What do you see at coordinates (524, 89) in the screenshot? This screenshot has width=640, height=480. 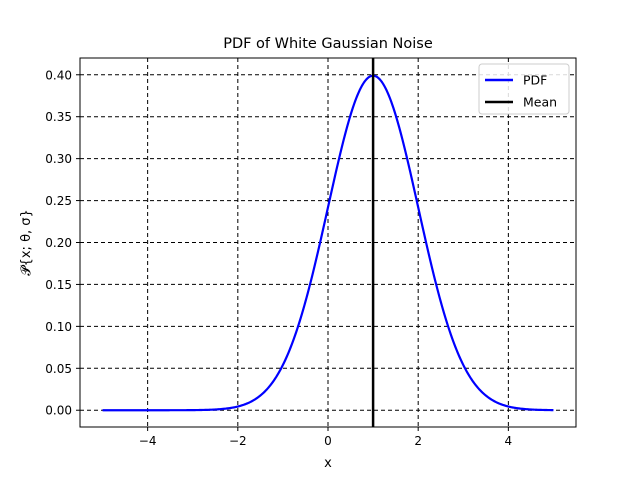 I see `legend: PDF Mean` at bounding box center [524, 89].